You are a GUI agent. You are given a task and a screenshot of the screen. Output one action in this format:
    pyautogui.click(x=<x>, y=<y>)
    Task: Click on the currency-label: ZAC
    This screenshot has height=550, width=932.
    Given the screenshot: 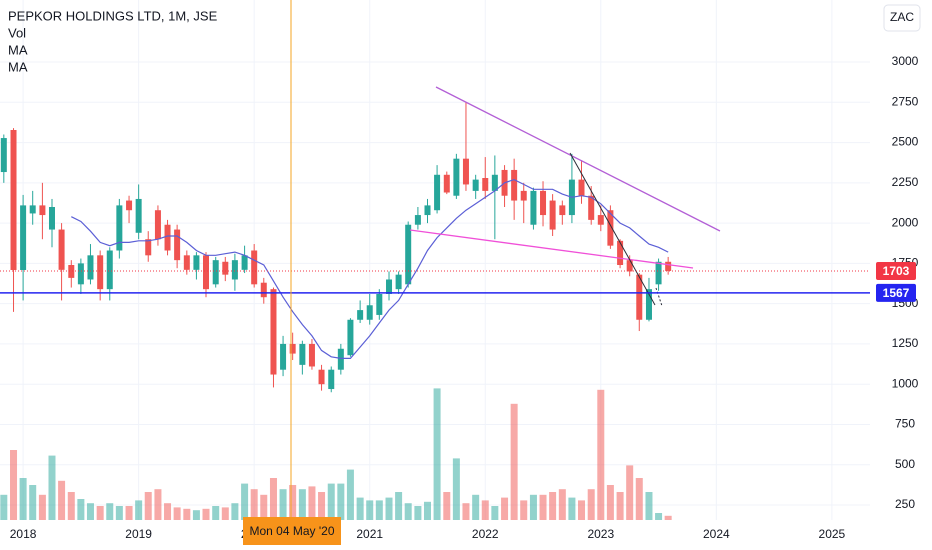 What is the action you would take?
    pyautogui.click(x=902, y=17)
    